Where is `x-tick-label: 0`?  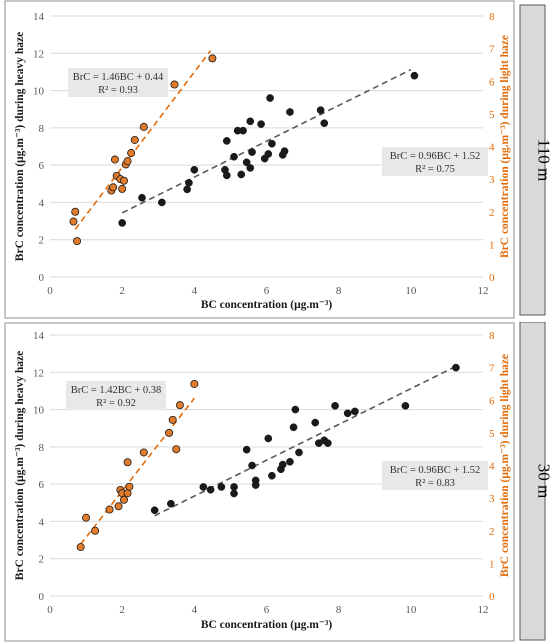 x-tick-label: 0 is located at coordinates (50, 291).